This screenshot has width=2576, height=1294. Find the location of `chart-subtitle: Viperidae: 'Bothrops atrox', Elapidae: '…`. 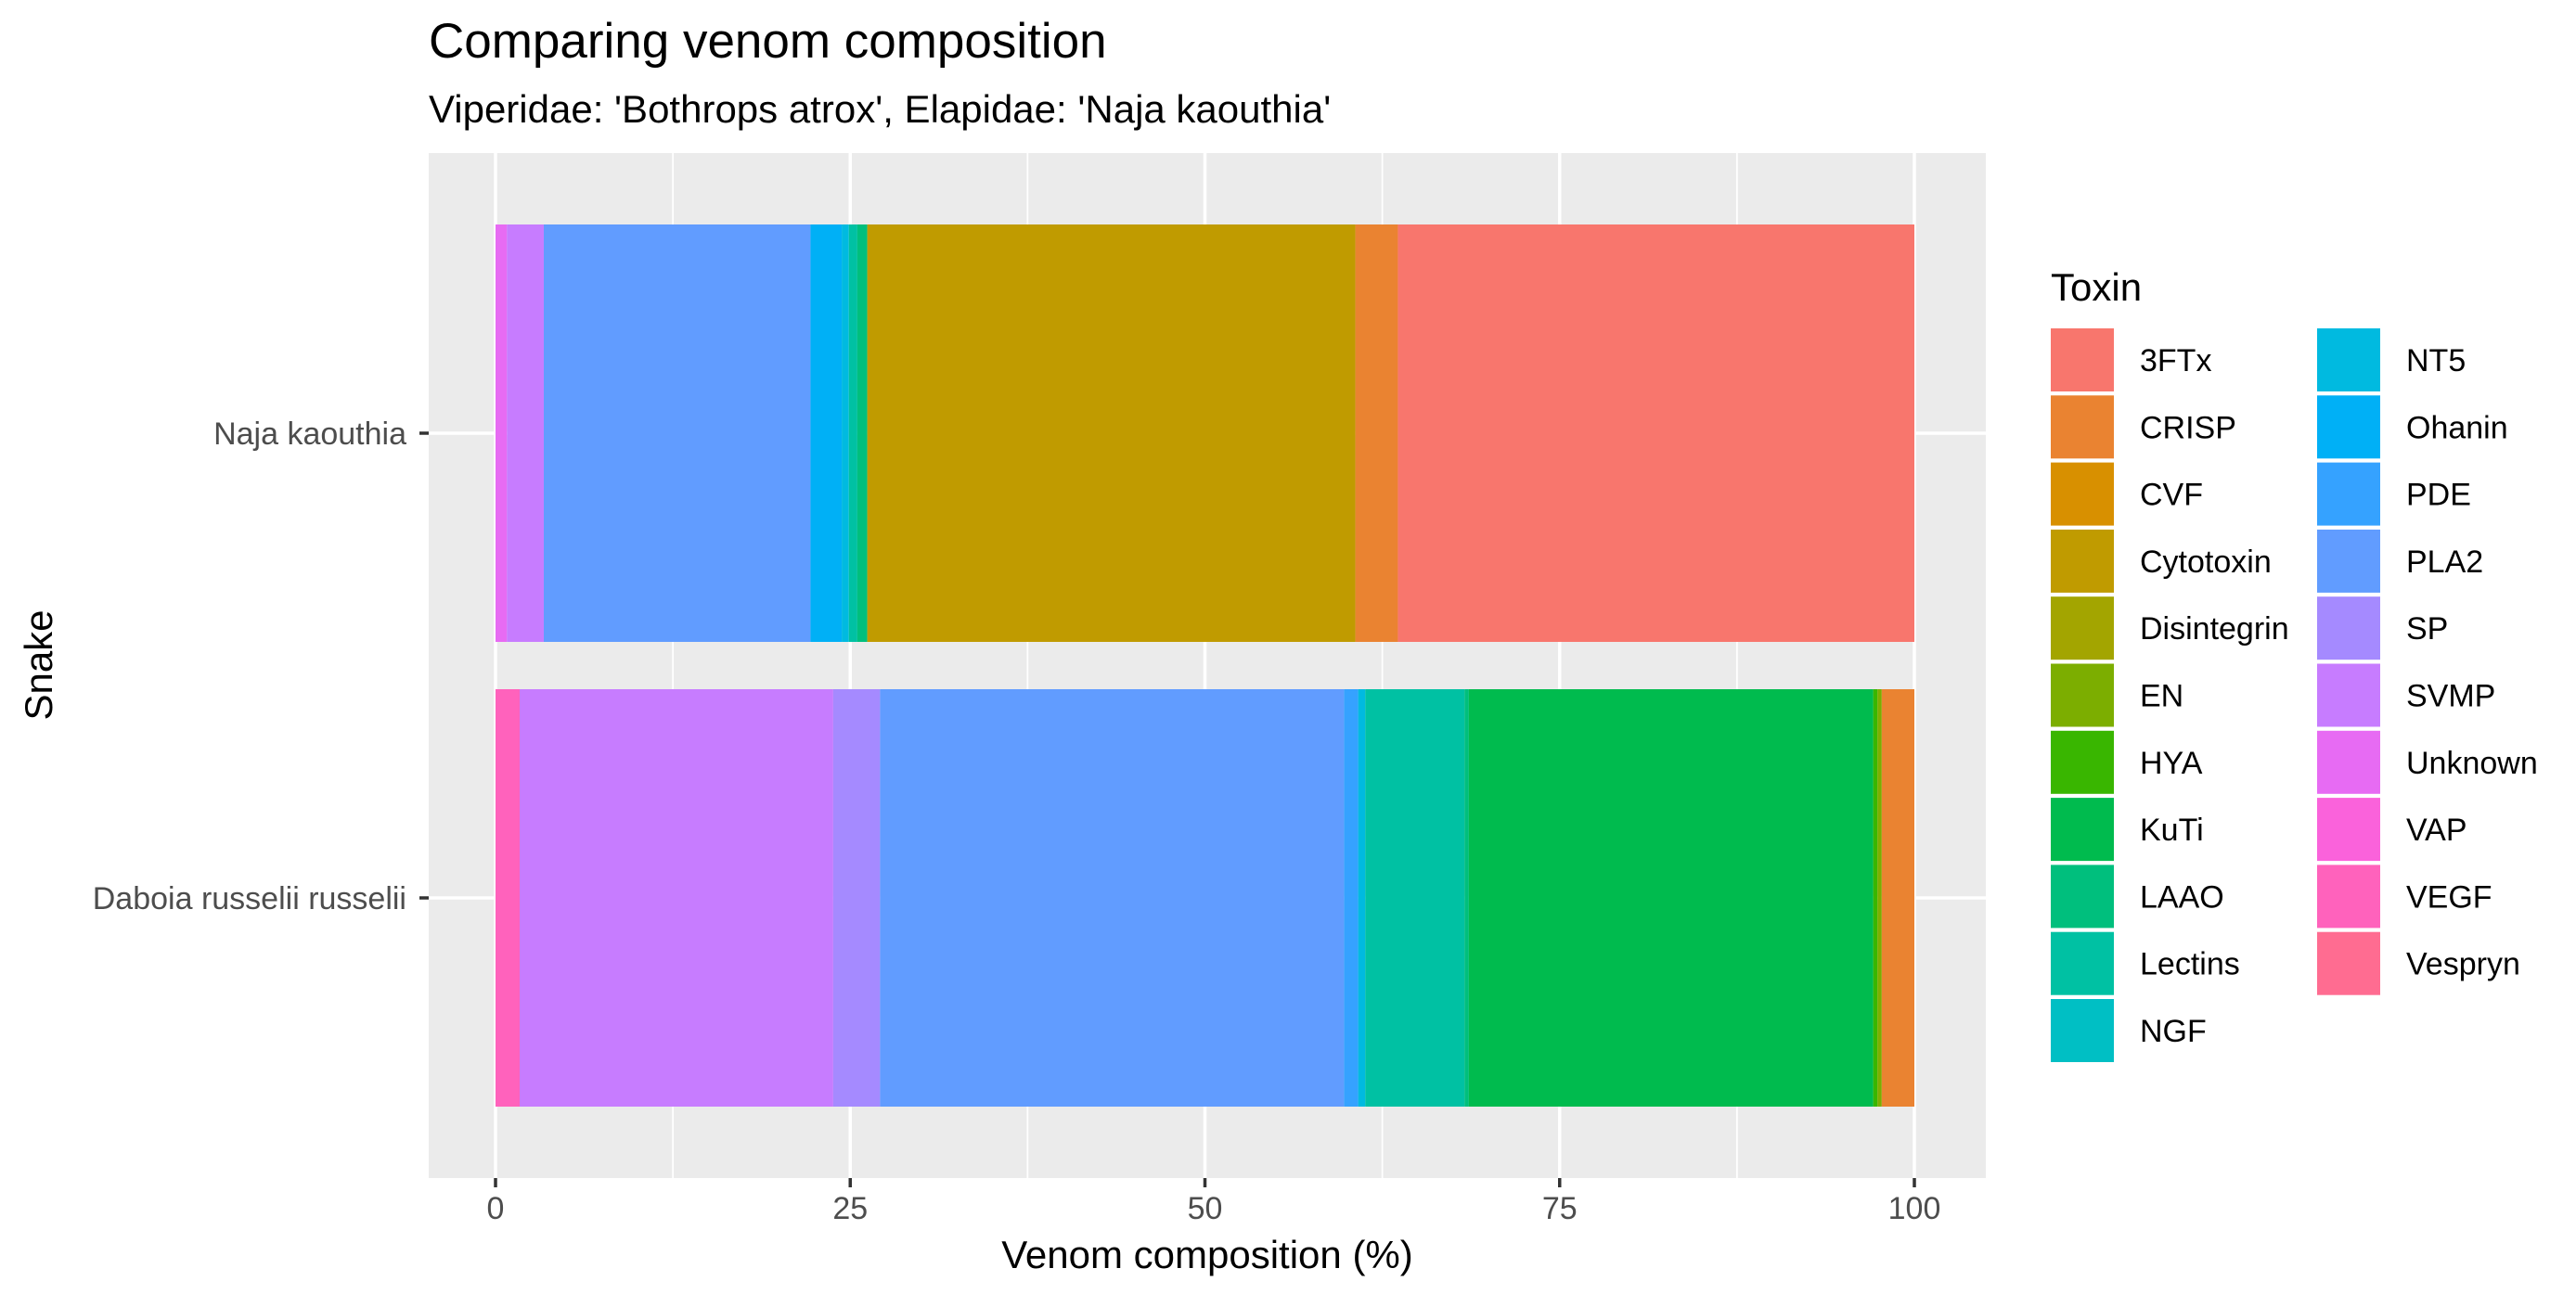

chart-subtitle: Viperidae: 'Bothrops atrox', Elapidae: '… is located at coordinates (880, 109).